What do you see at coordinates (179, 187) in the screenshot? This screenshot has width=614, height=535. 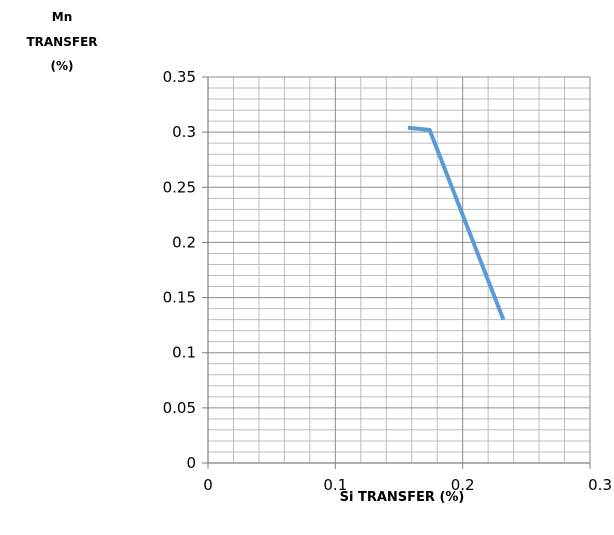 I see `y-tick-label: 0.25` at bounding box center [179, 187].